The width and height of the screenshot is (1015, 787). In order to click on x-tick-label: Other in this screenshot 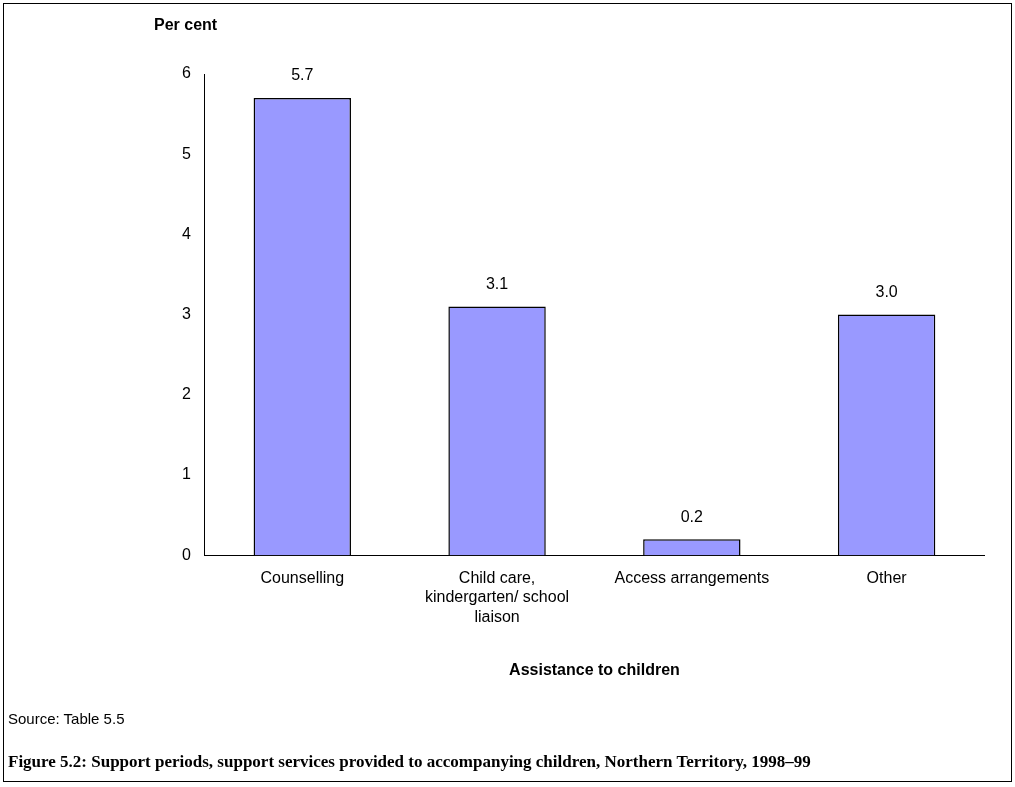, I will do `click(887, 578)`.